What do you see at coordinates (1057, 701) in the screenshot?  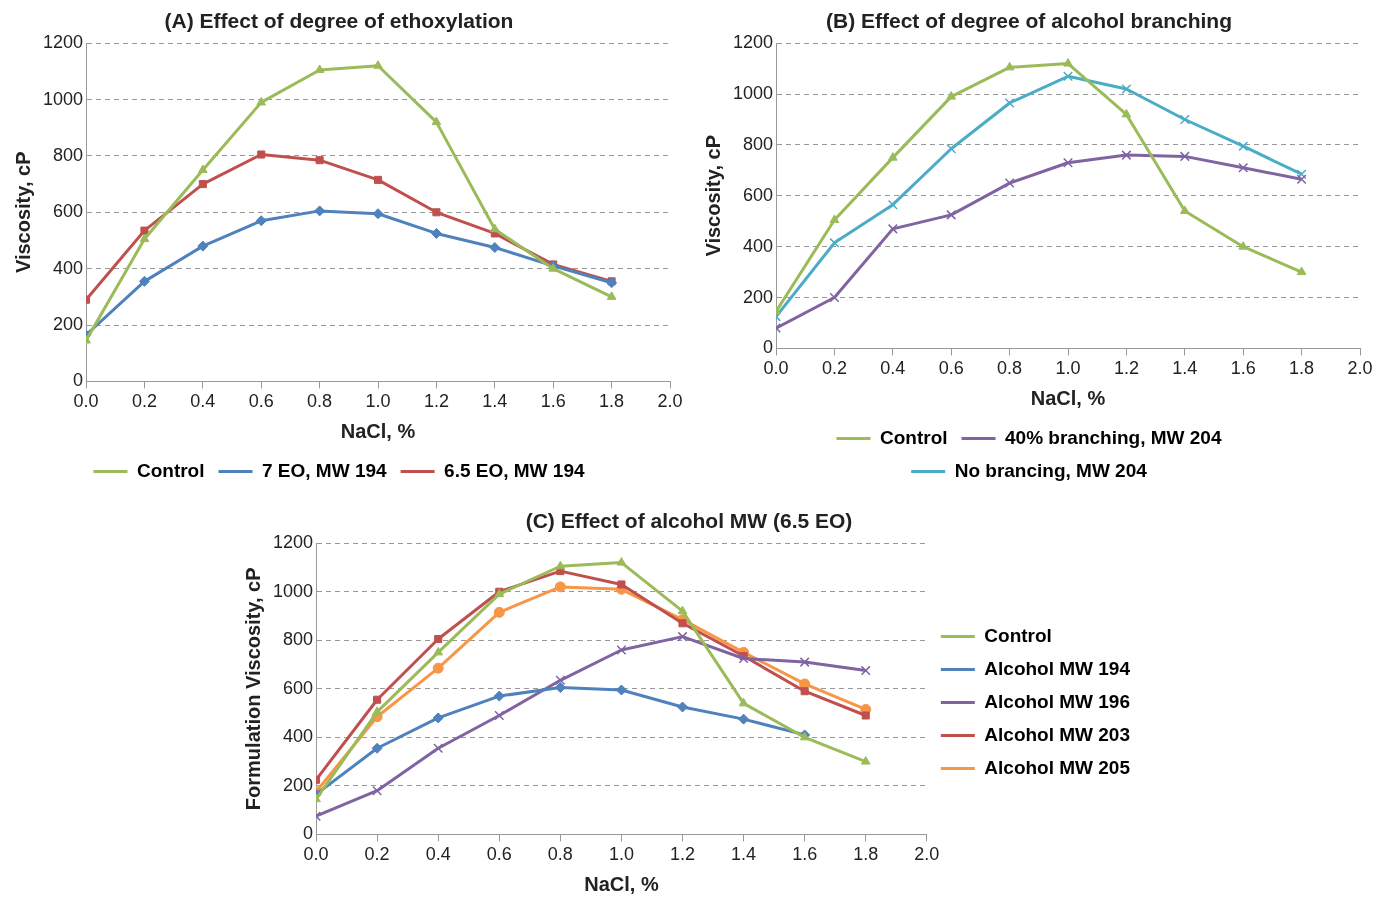 I see `legend-label: Alcohol MW 196` at bounding box center [1057, 701].